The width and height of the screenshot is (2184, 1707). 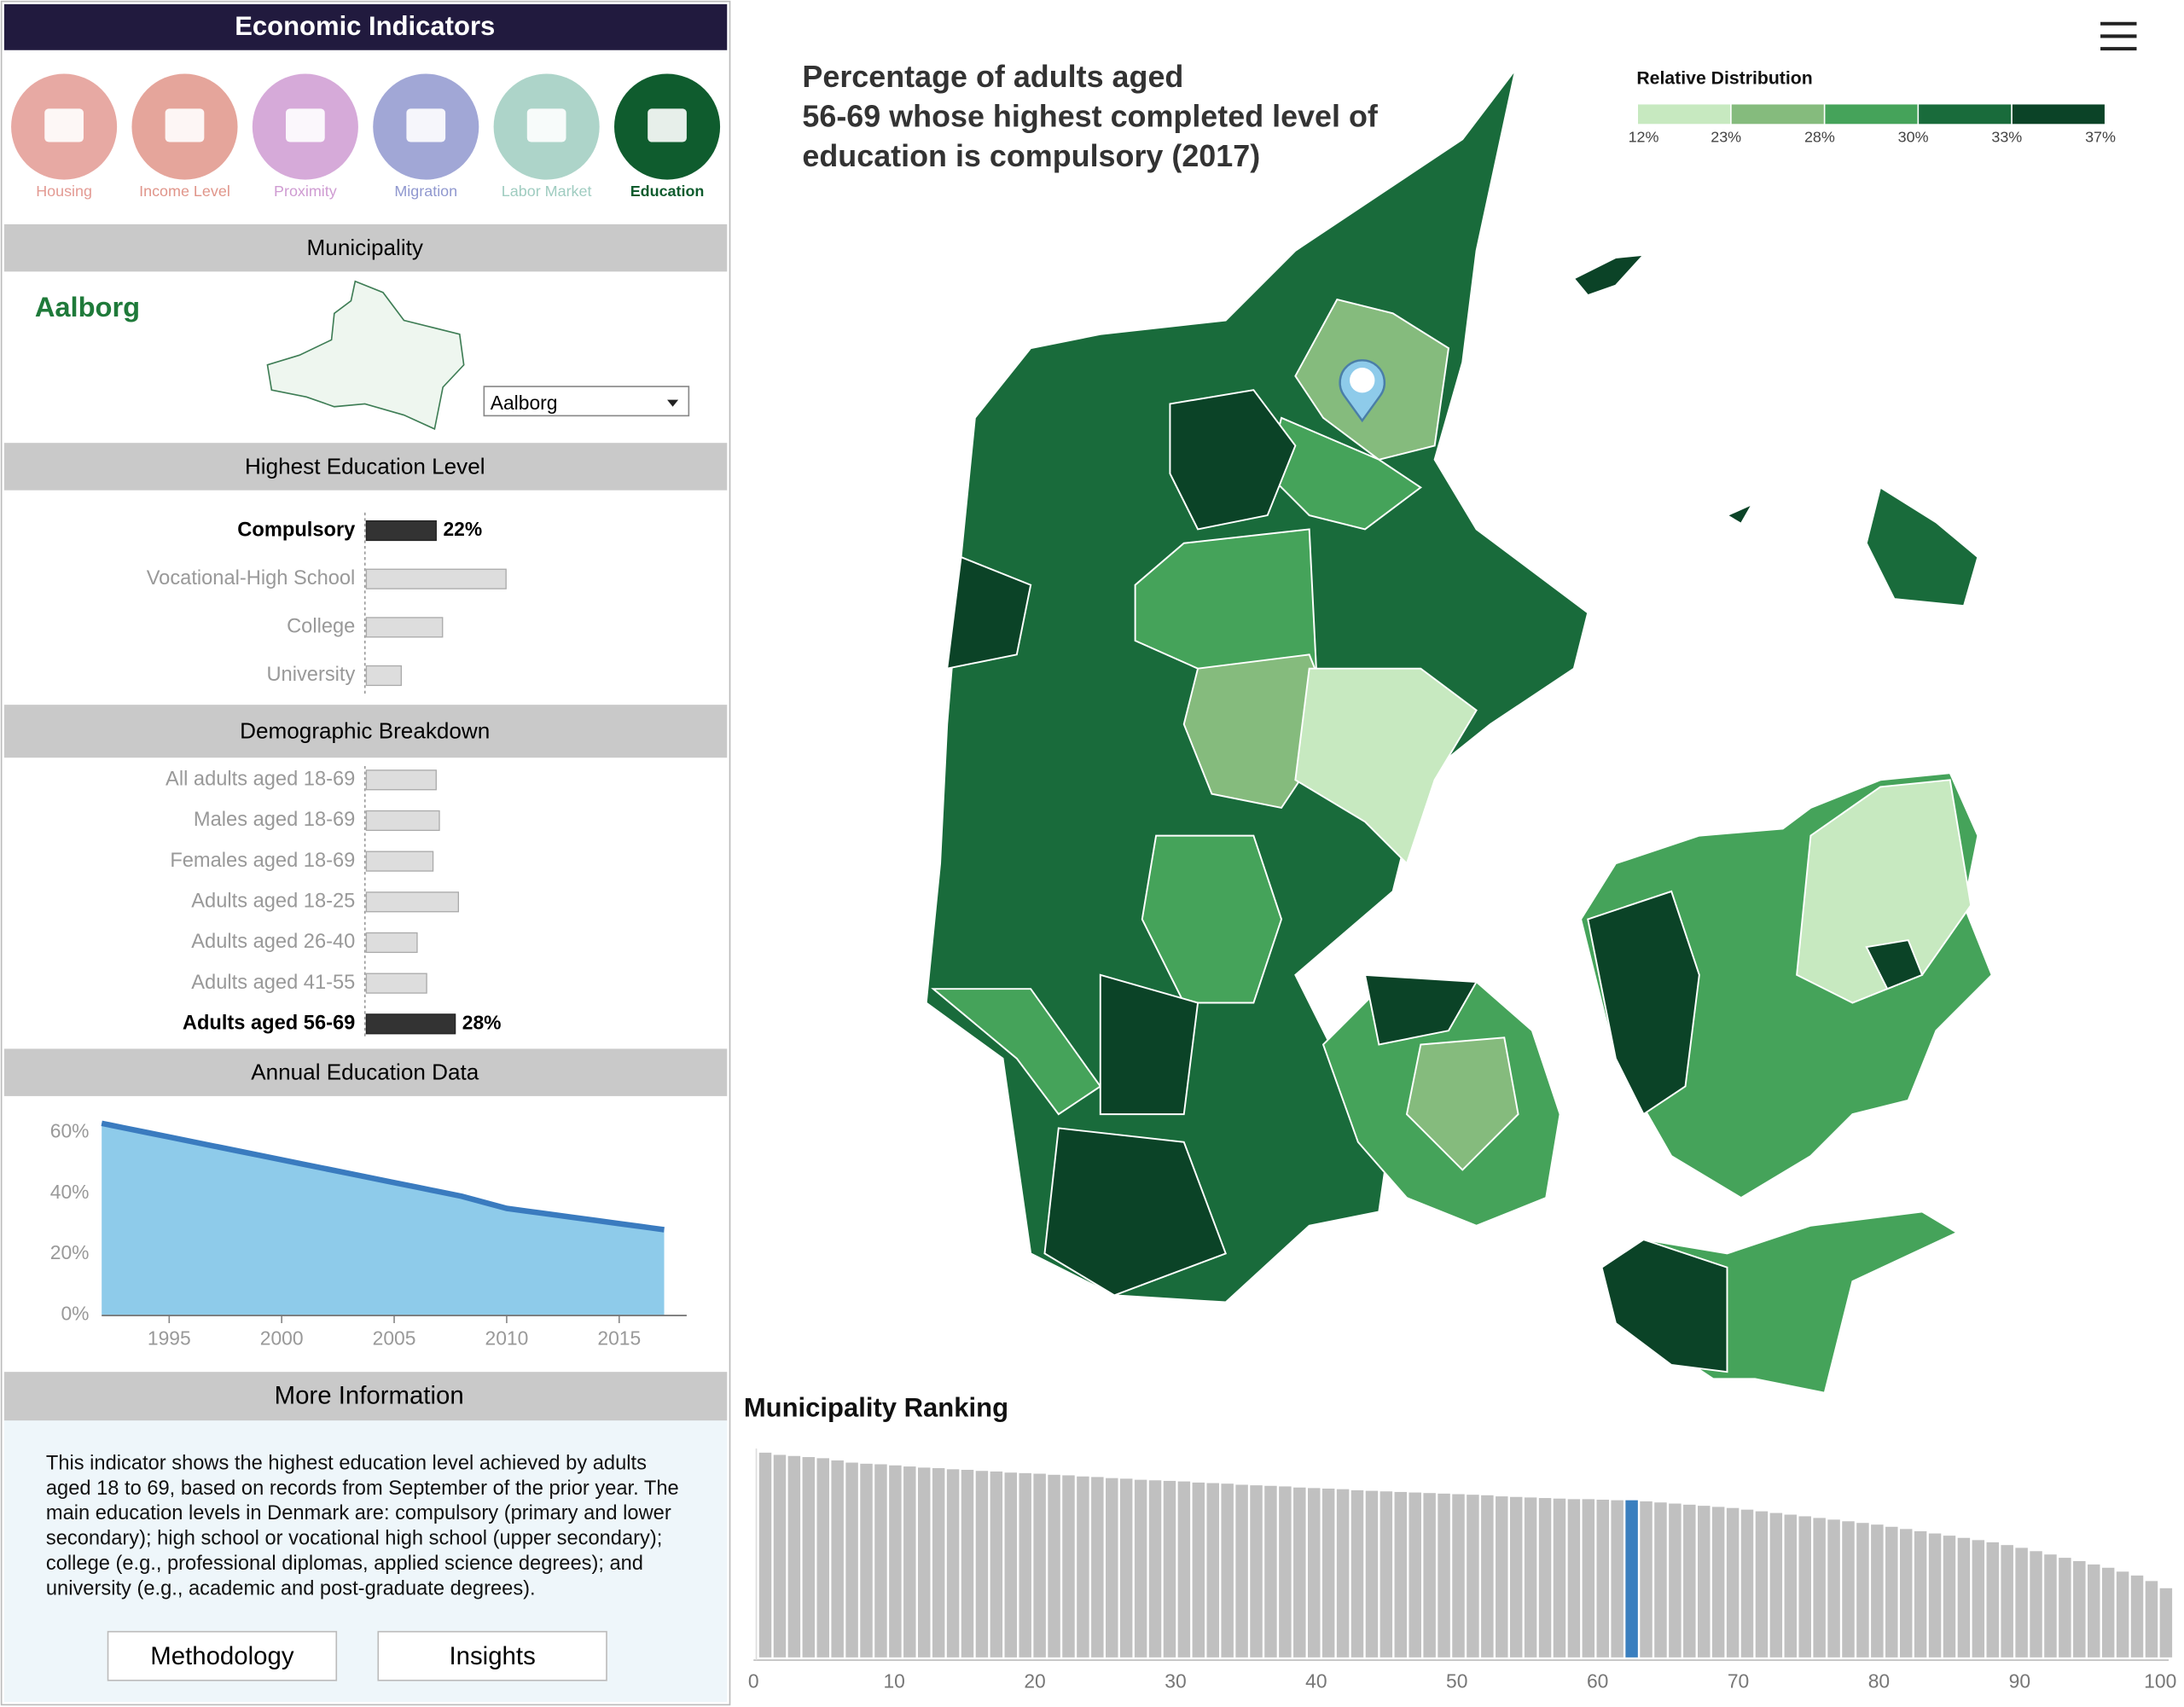 I want to click on value-label: 22%, so click(x=462, y=529).